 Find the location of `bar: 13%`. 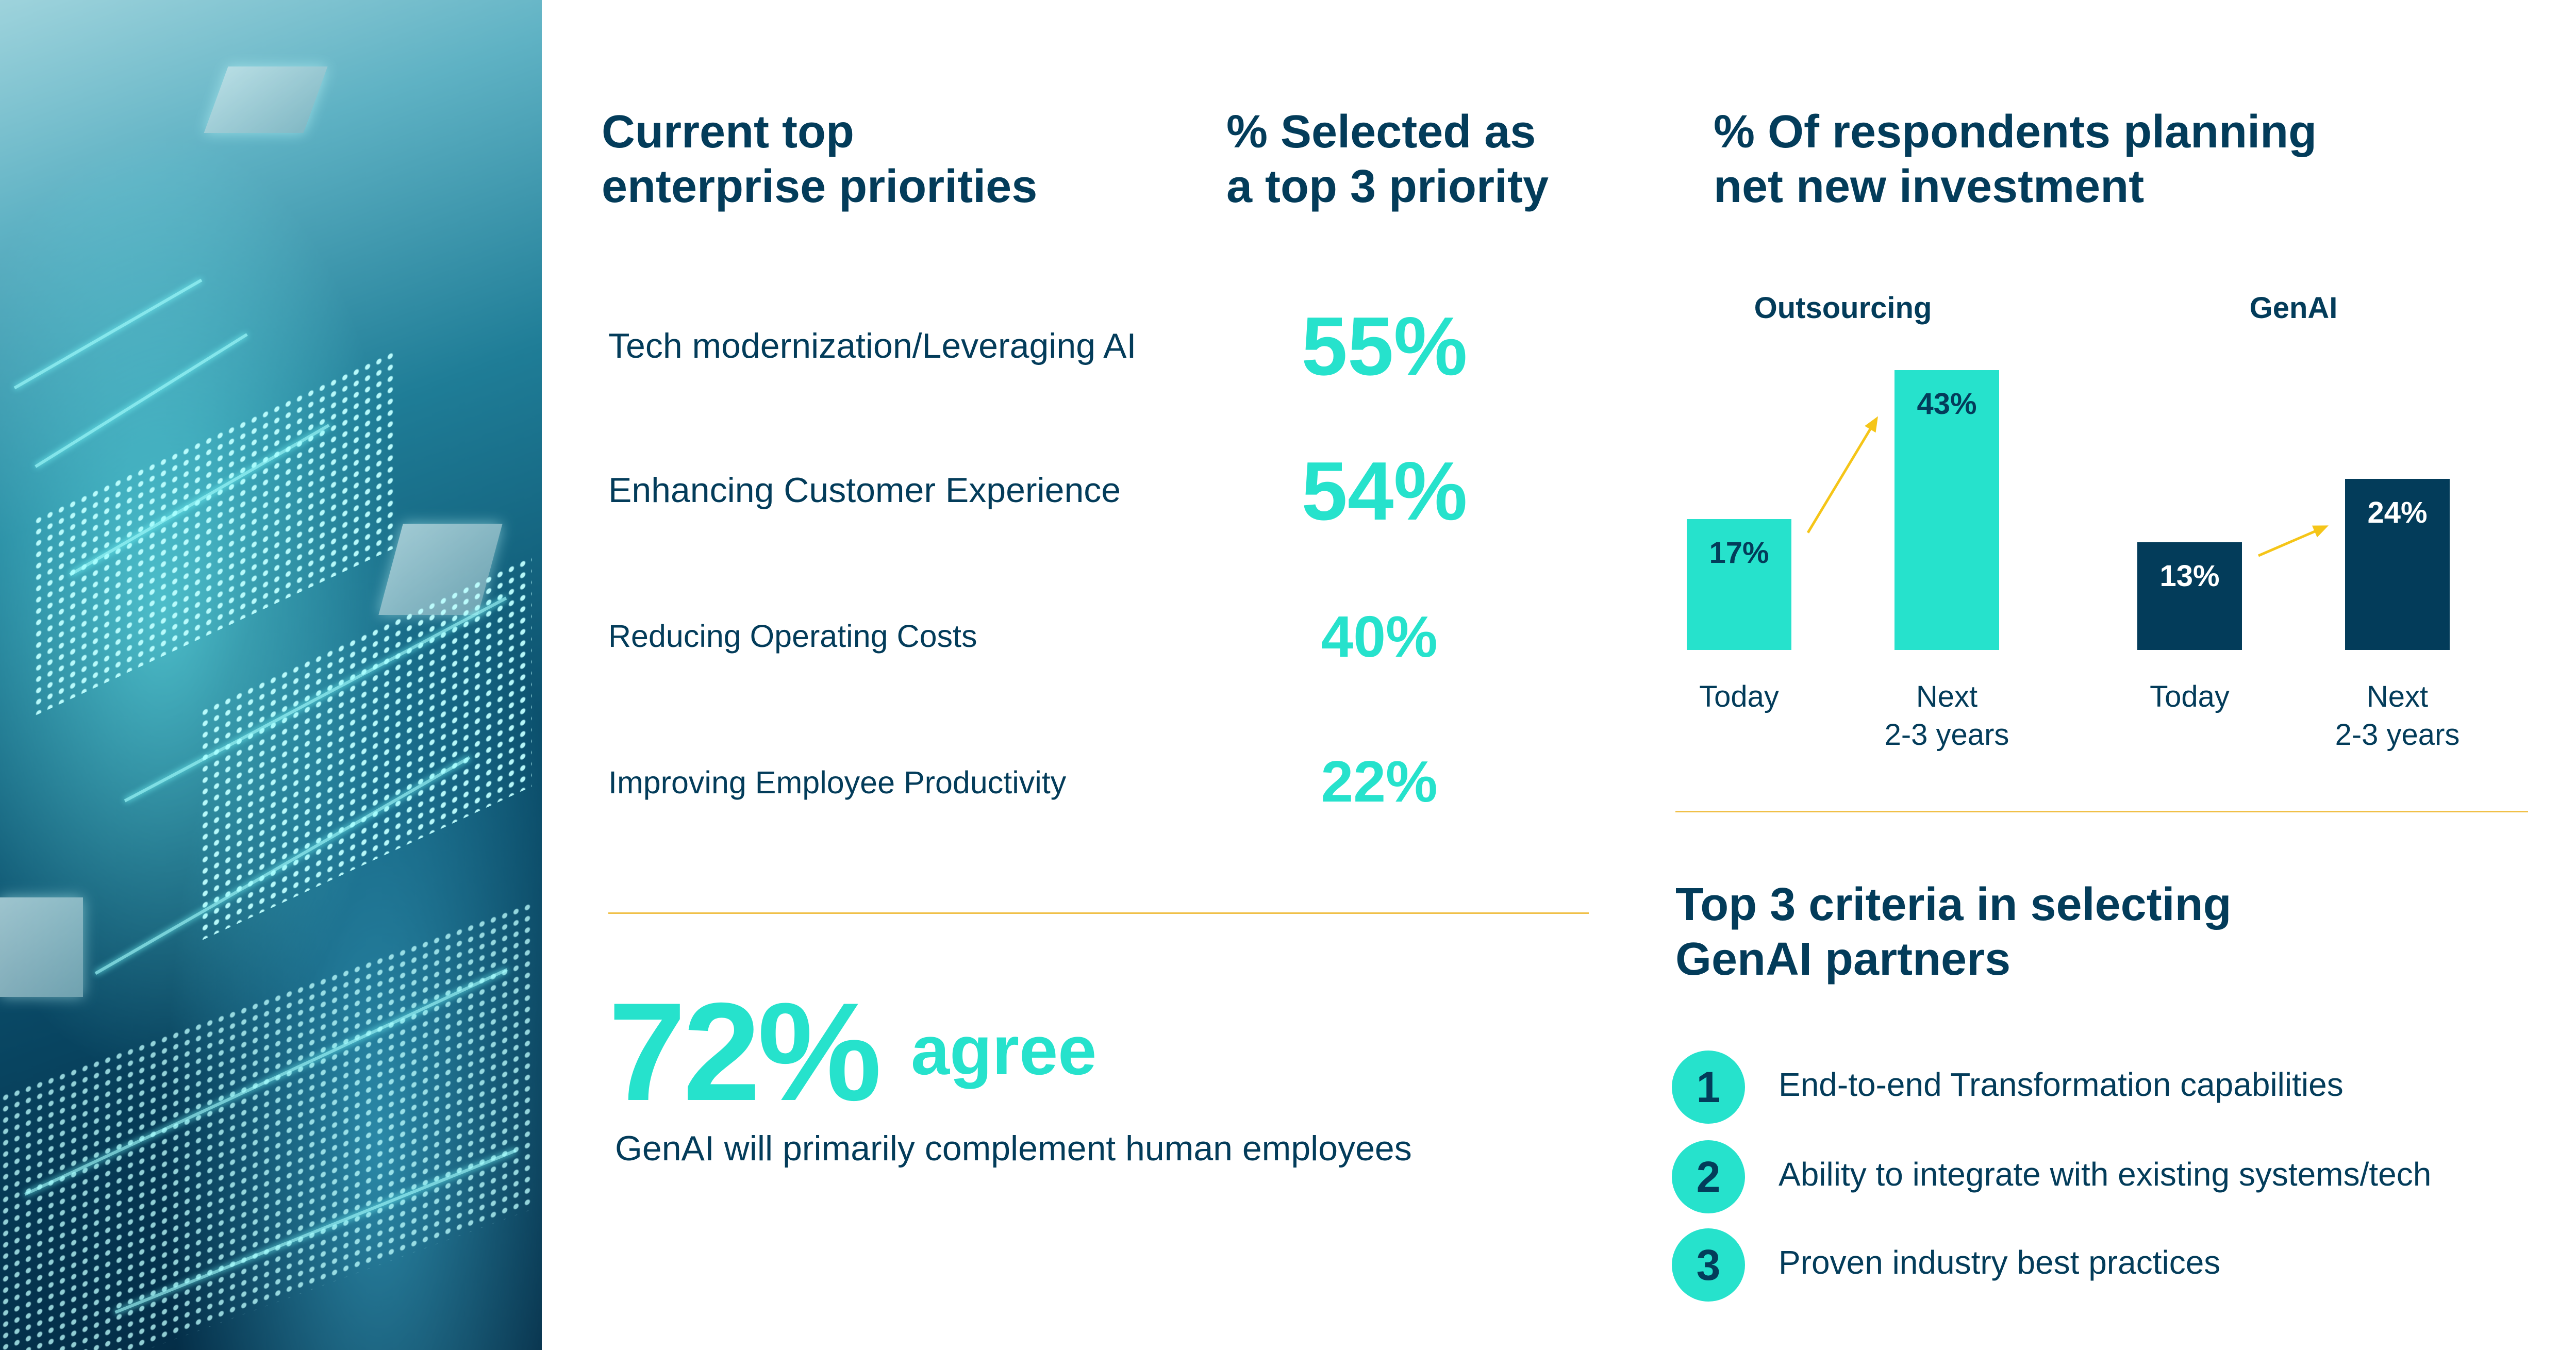

bar: 13% is located at coordinates (2190, 596).